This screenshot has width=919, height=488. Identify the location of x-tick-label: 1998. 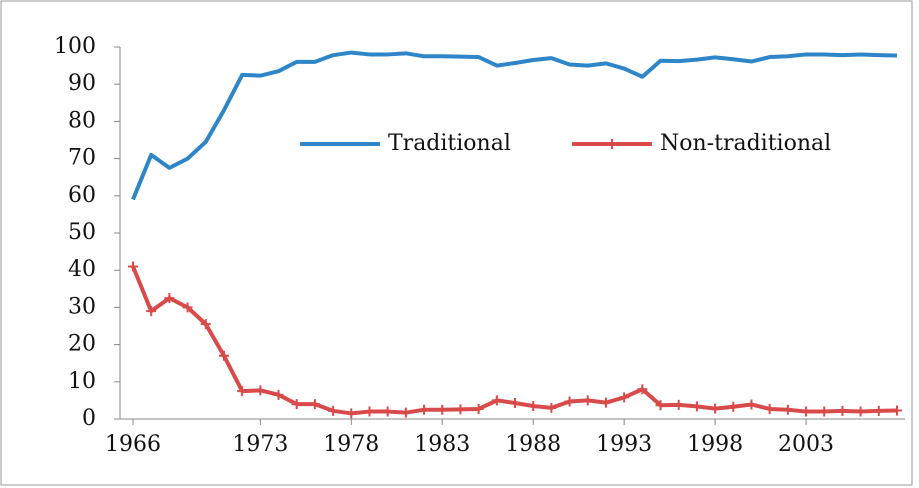
(715, 444).